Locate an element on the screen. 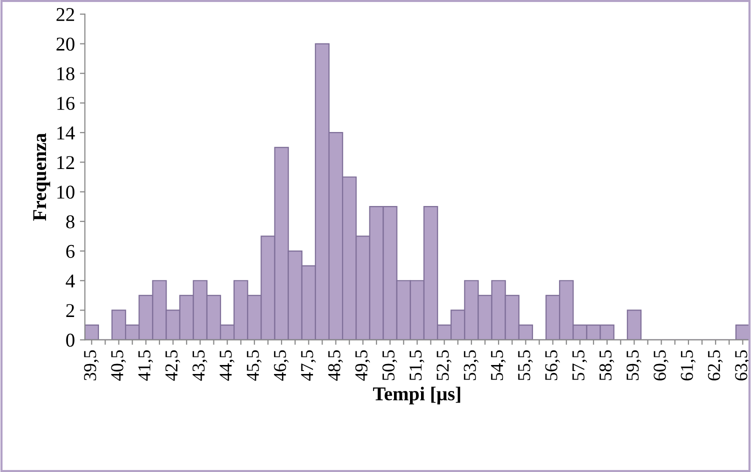 This screenshot has width=751, height=472. x-tick-label: 42,5 is located at coordinates (172, 365).